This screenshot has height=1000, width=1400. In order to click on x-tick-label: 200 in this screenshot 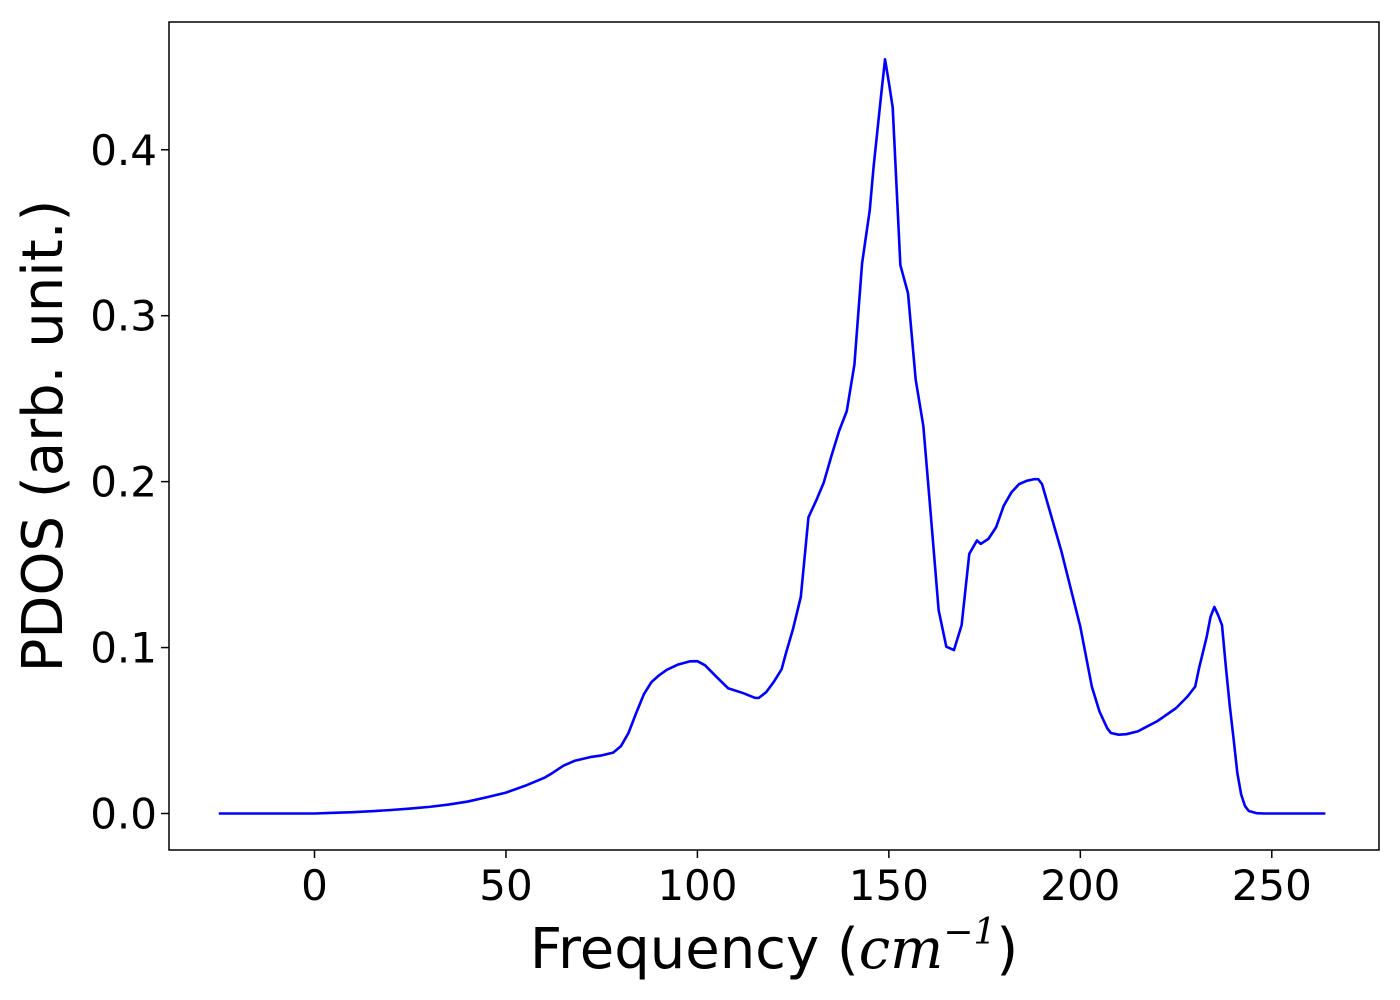, I will do `click(1080, 885)`.